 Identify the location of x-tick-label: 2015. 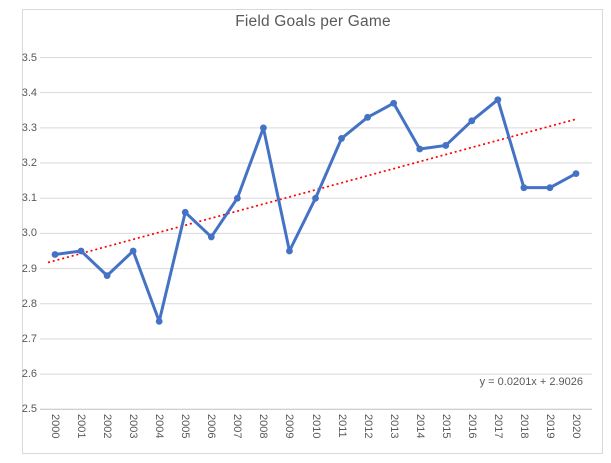
(445, 426).